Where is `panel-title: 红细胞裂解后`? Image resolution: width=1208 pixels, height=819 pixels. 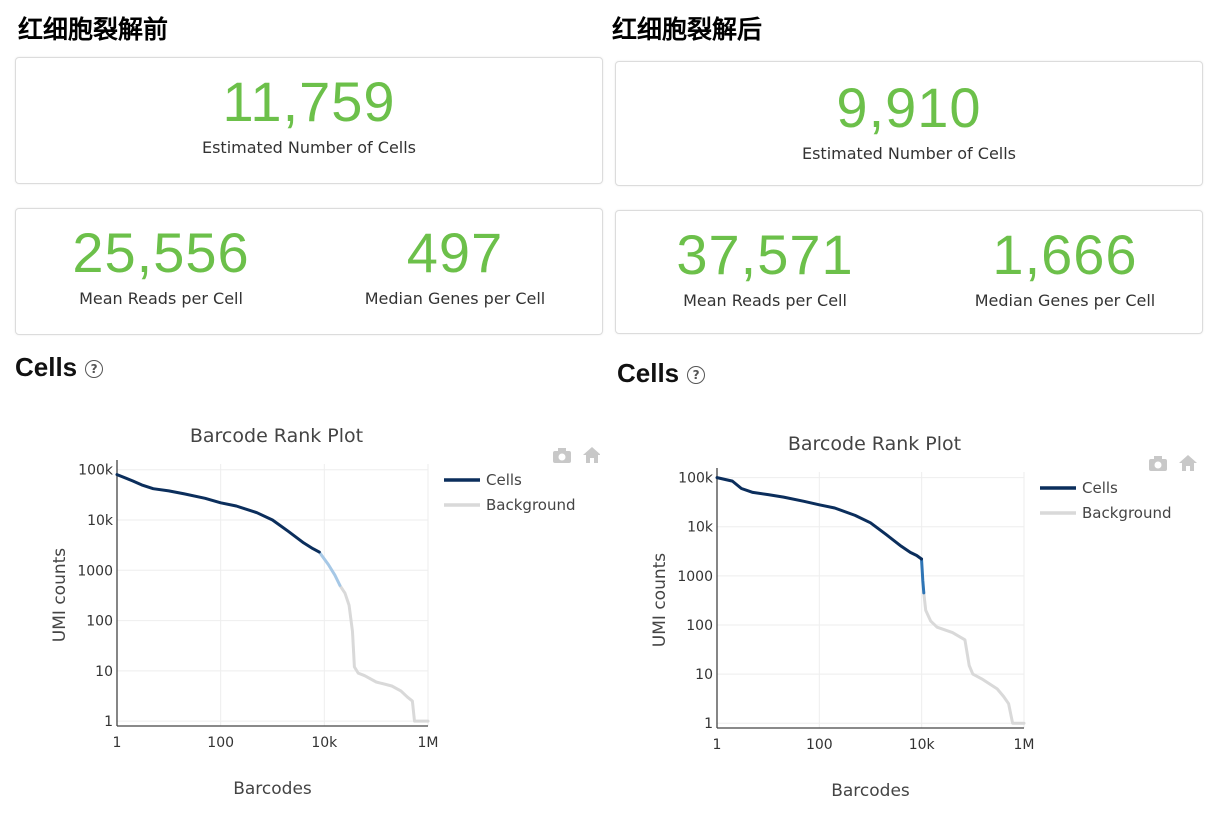
panel-title: 红细胞裂解后 is located at coordinates (687, 29).